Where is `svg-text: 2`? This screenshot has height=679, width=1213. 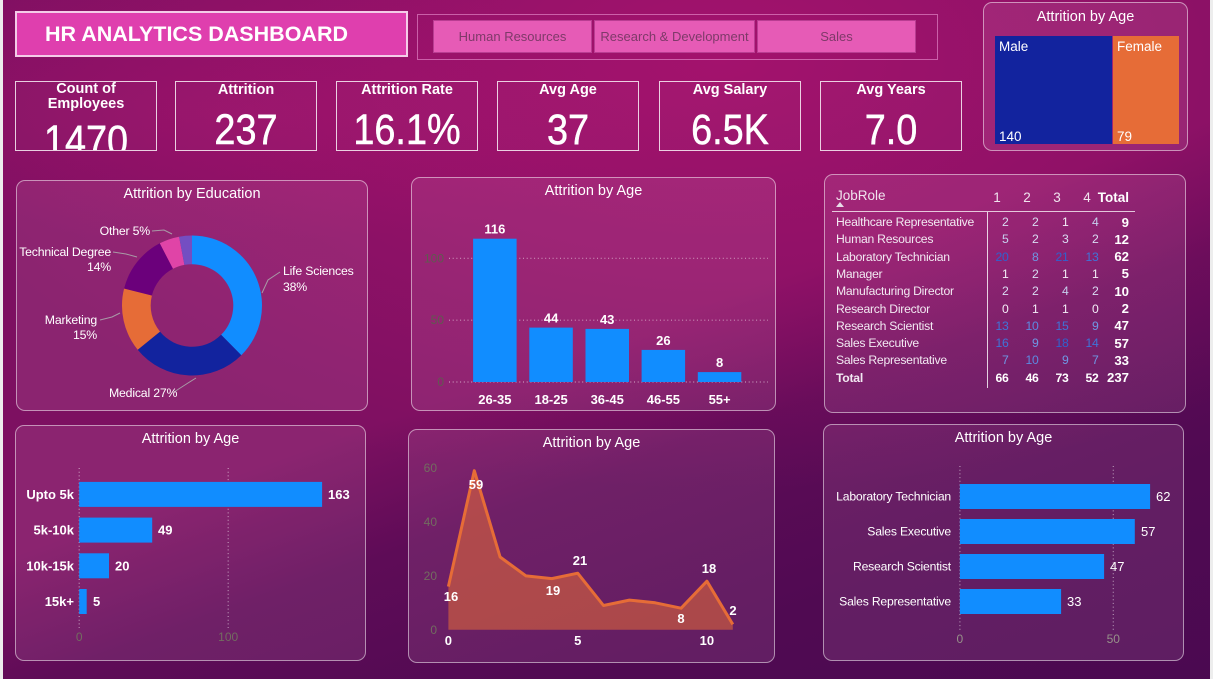 svg-text: 2 is located at coordinates (732, 610).